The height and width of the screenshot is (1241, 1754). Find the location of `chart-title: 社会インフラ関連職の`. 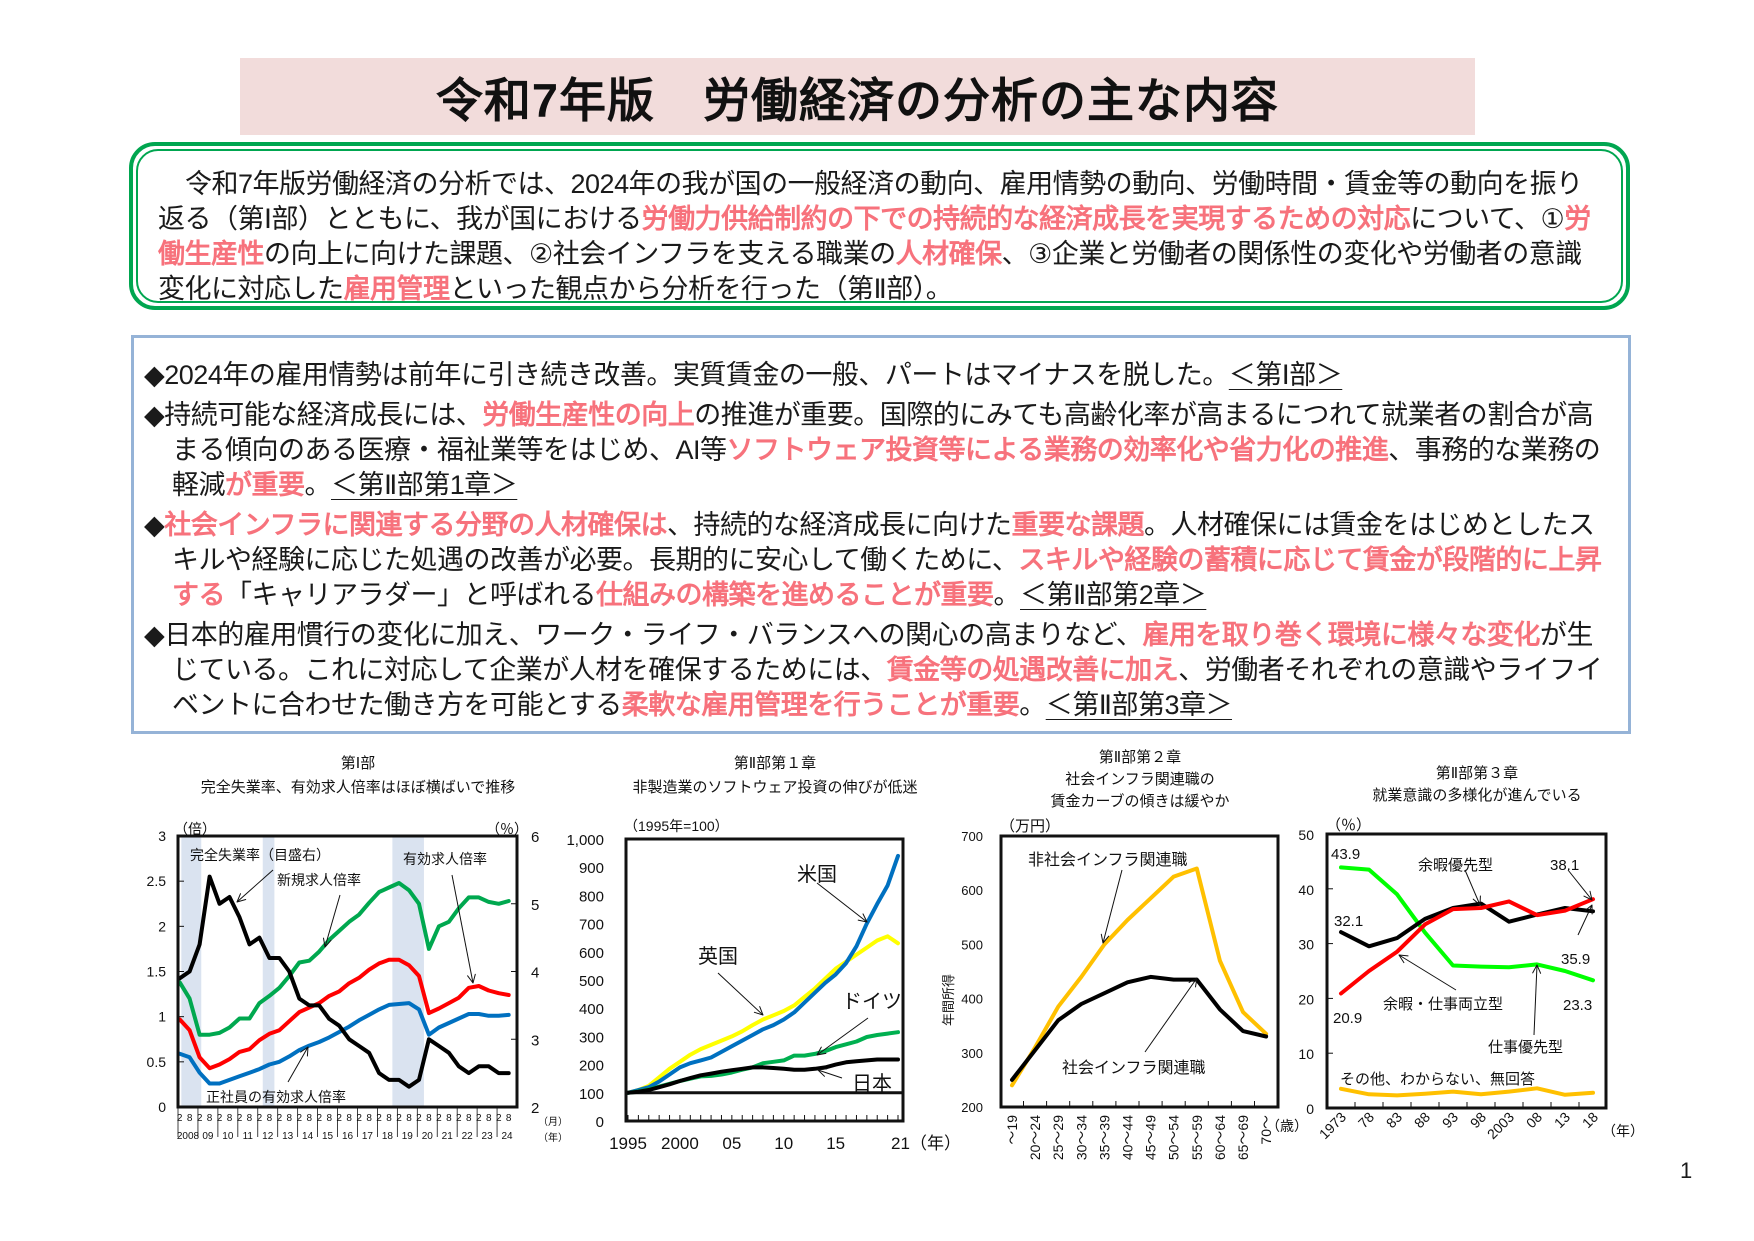

chart-title: 社会インフラ関連職の is located at coordinates (1140, 779).